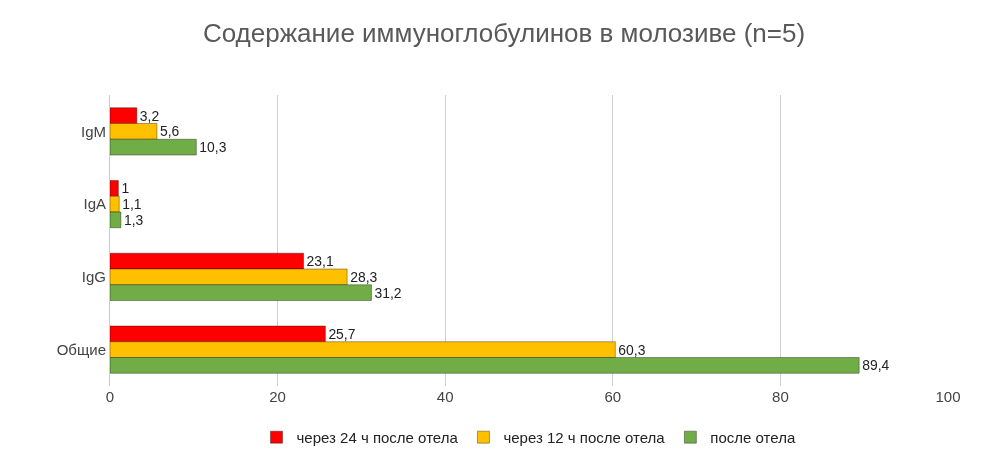 This screenshot has height=466, width=1008. Describe the element at coordinates (125, 188) in the screenshot. I see `data-label: 1` at that location.